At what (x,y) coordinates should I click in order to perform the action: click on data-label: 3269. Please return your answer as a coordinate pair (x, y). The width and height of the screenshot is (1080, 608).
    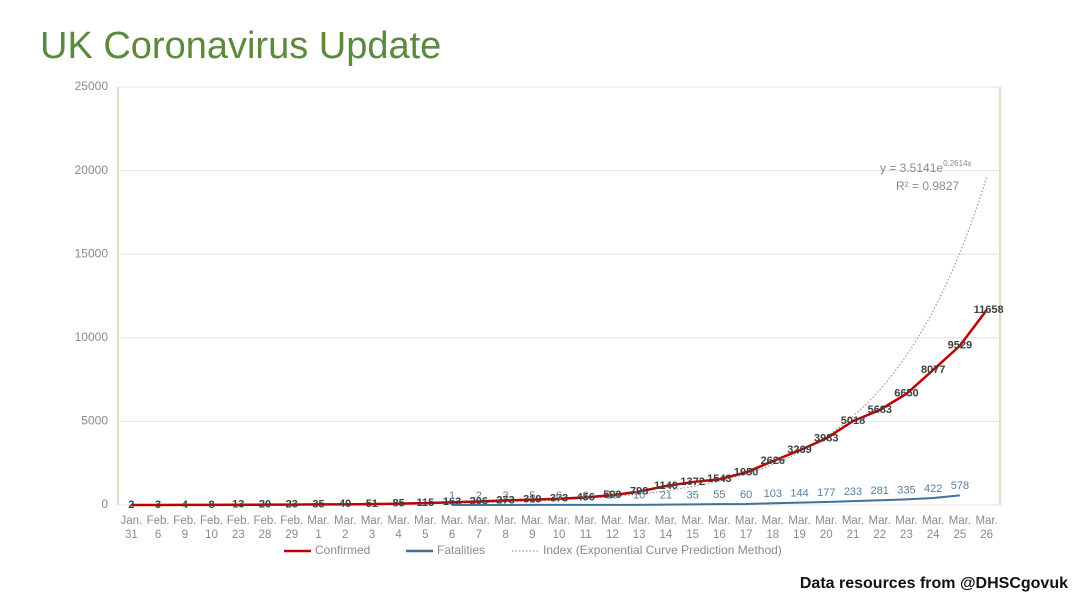
    Looking at the image, I should click on (799, 450).